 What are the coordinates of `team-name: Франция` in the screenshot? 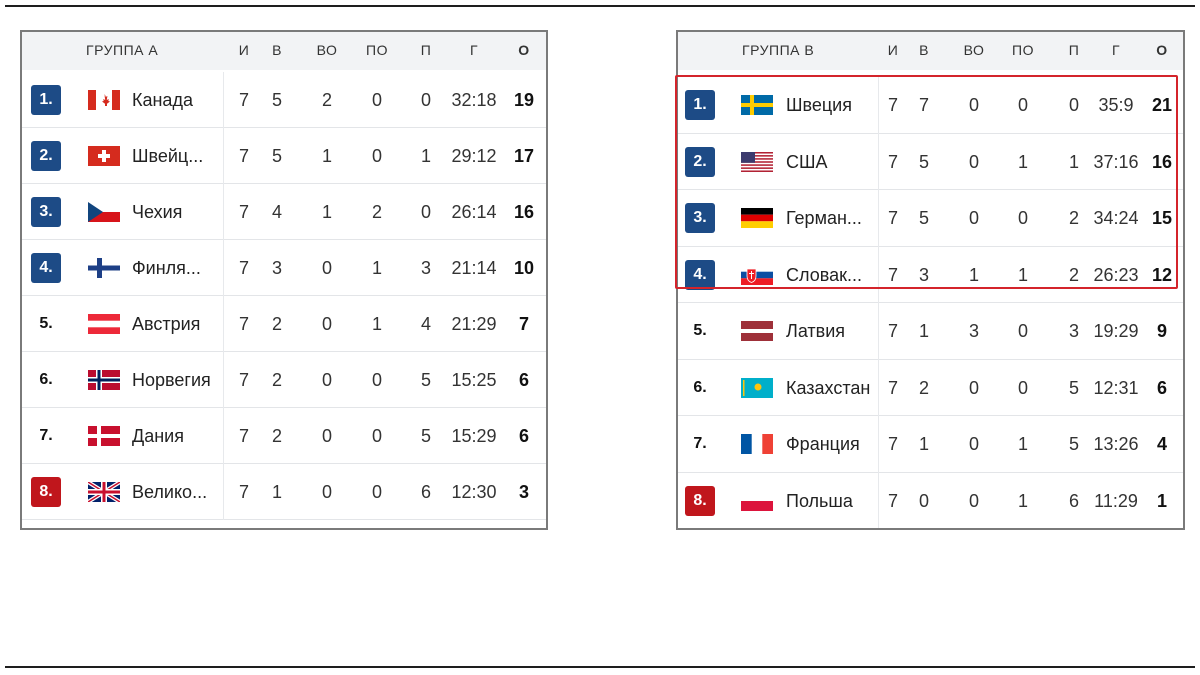 It's located at (823, 444).